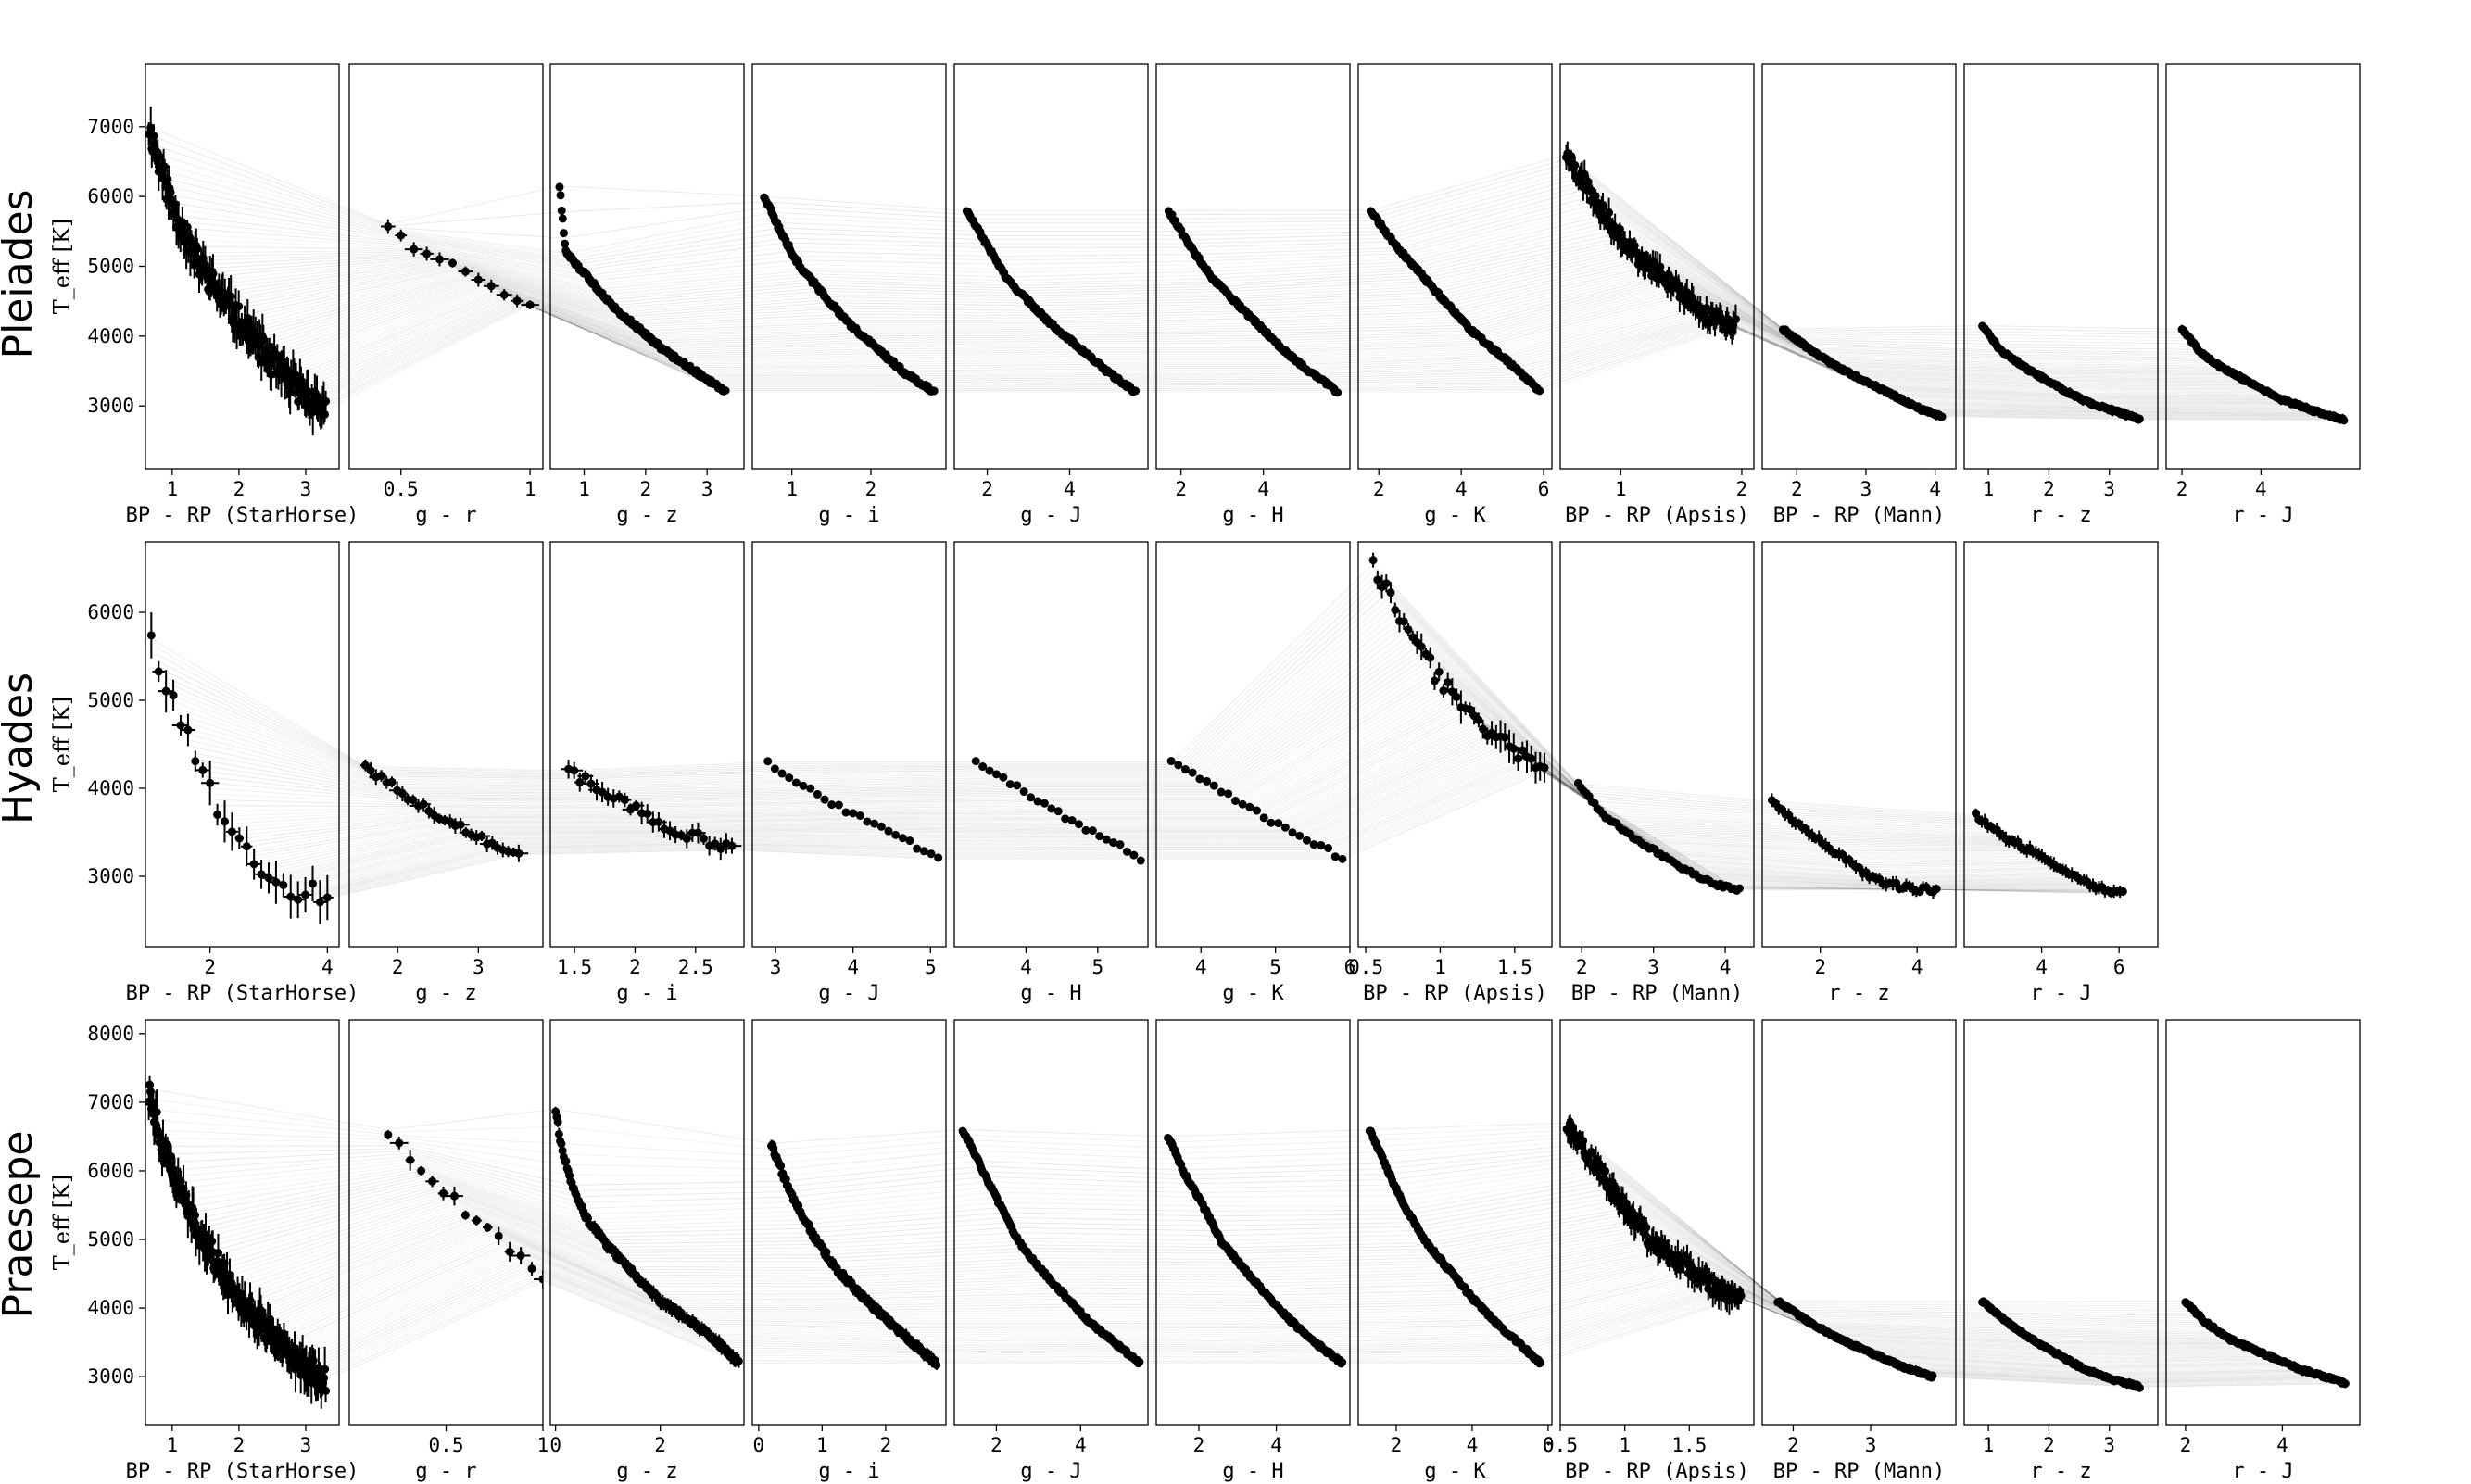 This screenshot has height=1484, width=2471. I want to click on x-axis-label: r - z, so click(1858, 993).